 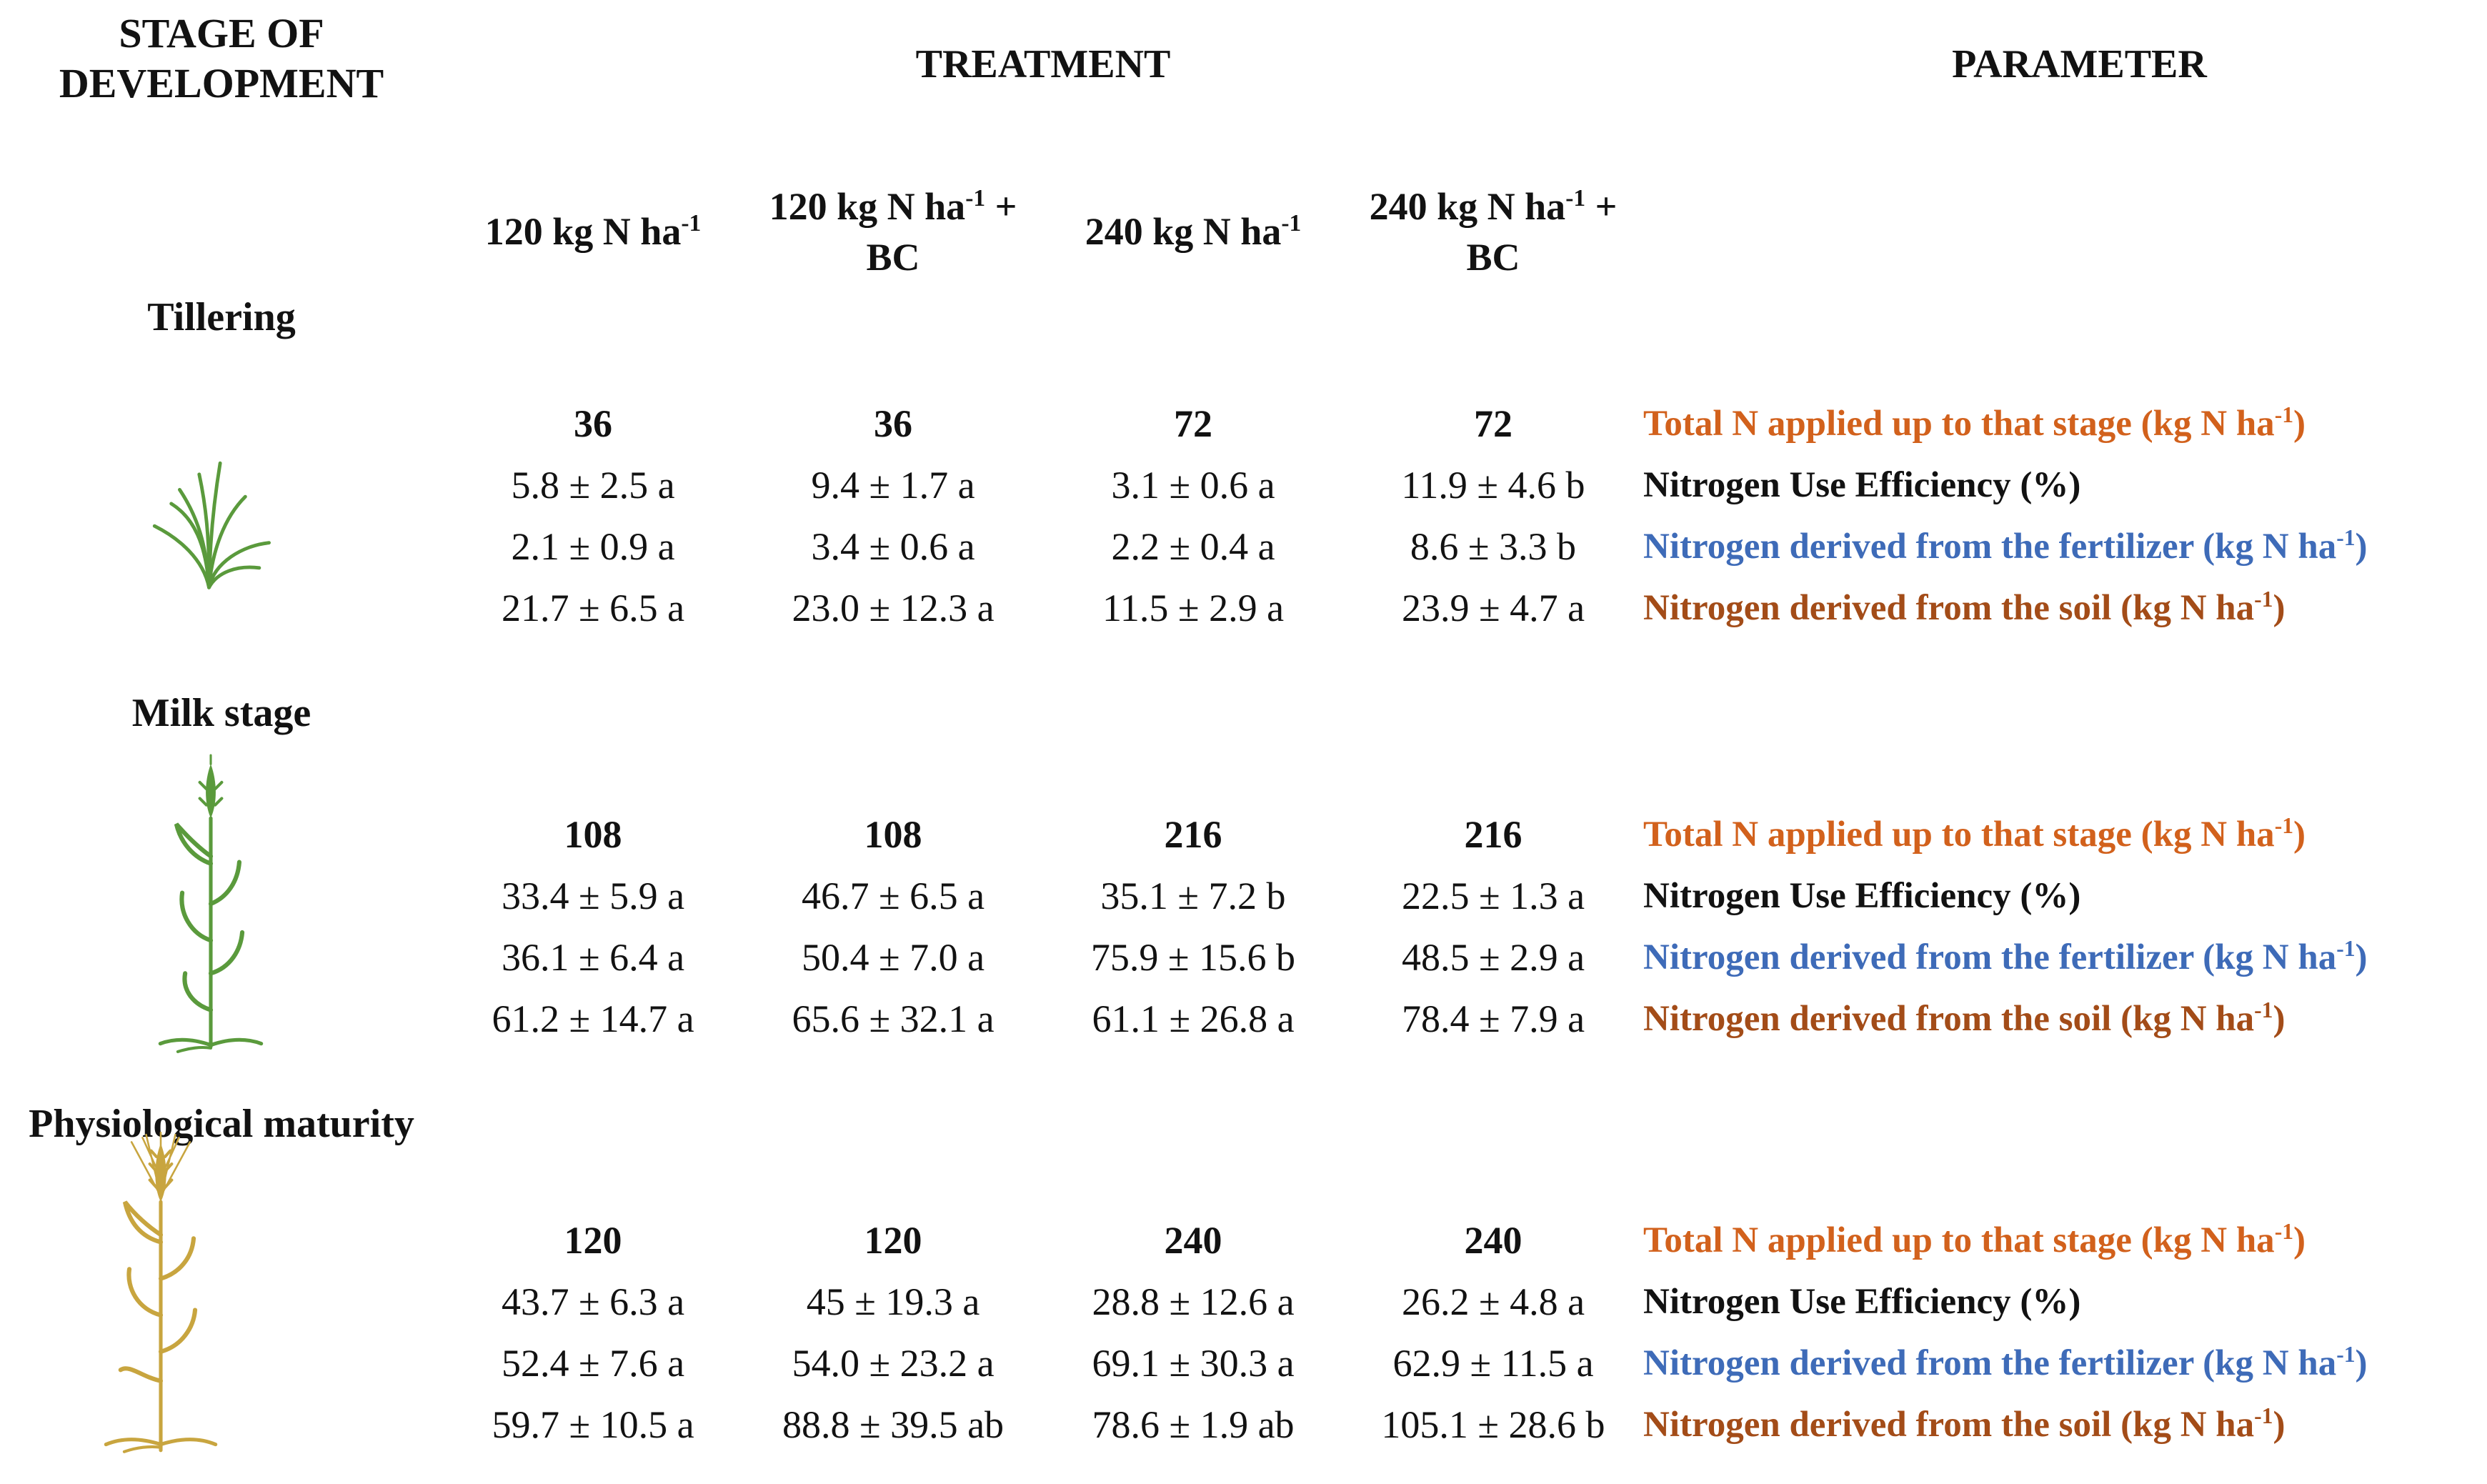 I want to click on section-label-milk-stage: Milk stage, so click(x=221, y=713).